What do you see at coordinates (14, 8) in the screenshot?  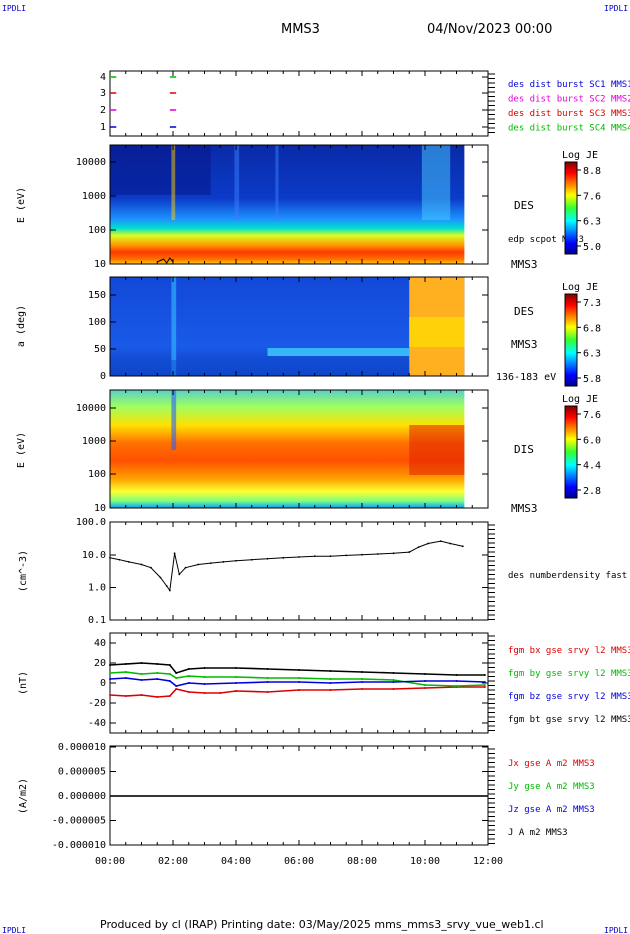 I see `corner-label-top-left: IPDLI` at bounding box center [14, 8].